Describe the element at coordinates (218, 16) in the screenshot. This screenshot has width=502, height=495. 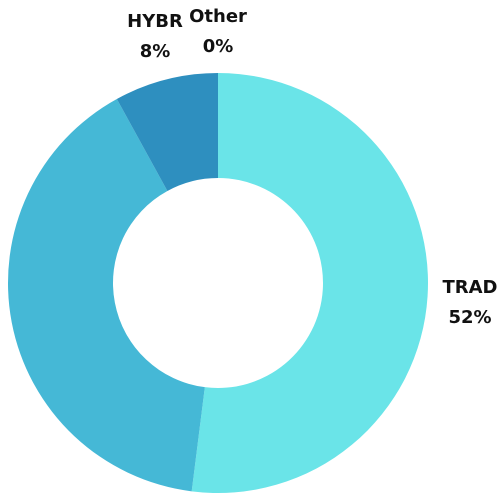
I see `slice-name: Other` at that location.